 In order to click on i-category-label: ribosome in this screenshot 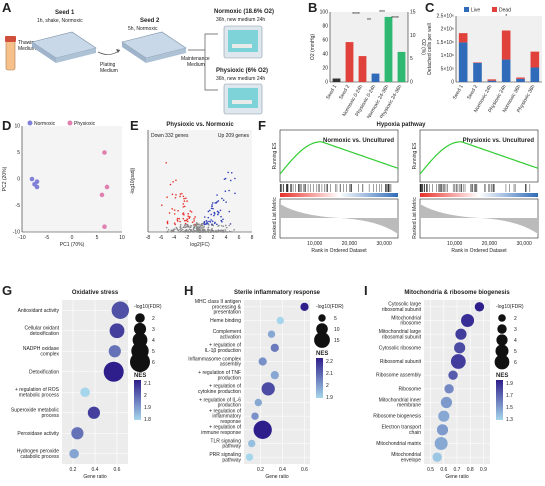, I will do `click(410, 324)`.